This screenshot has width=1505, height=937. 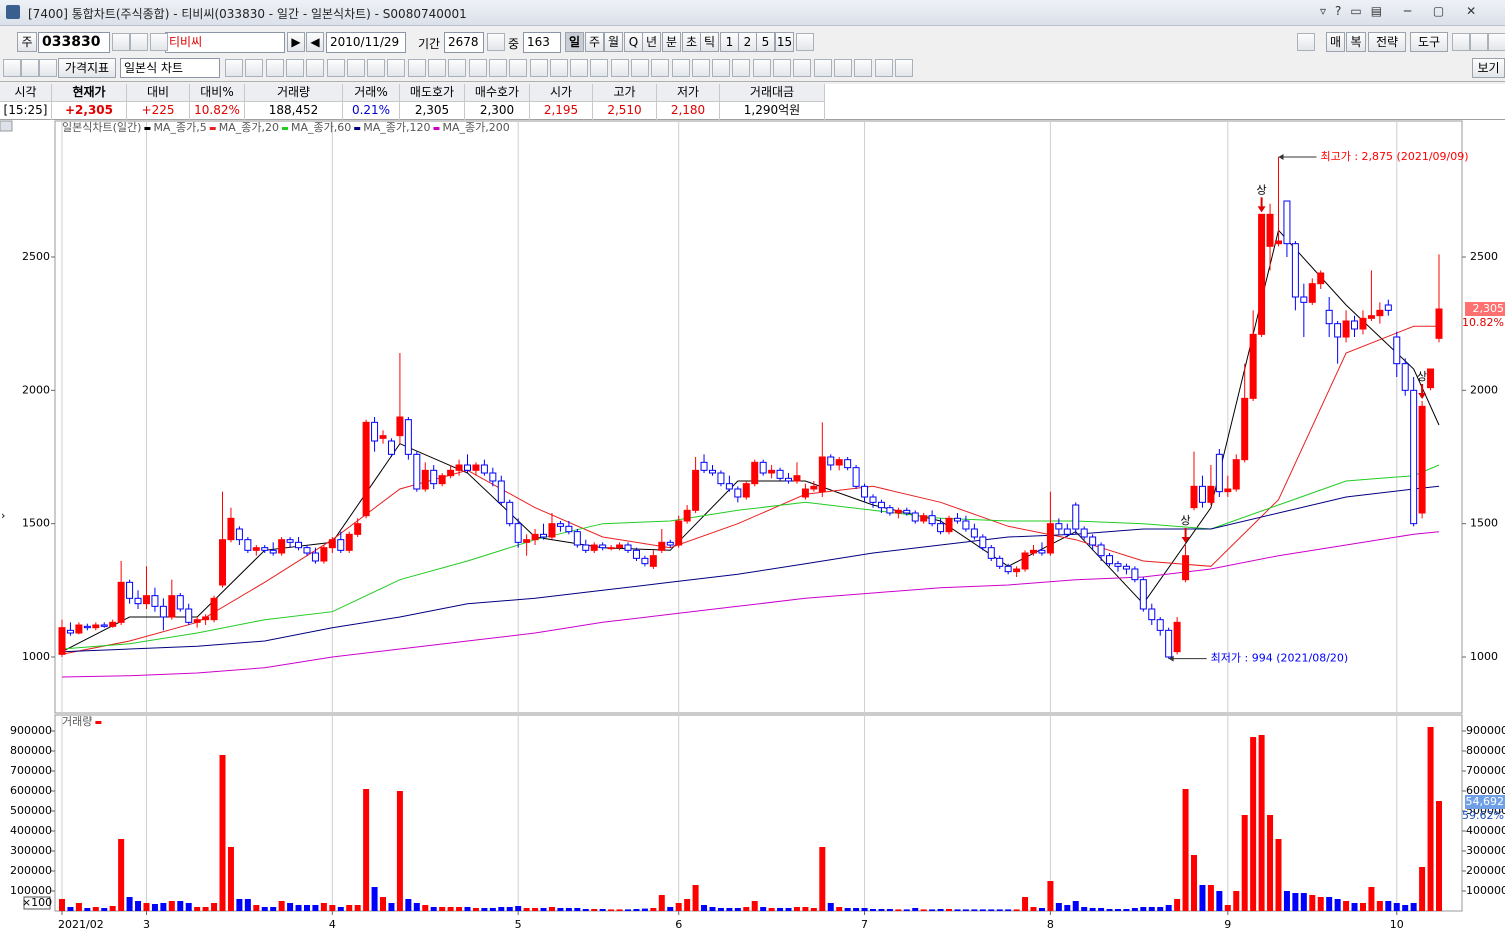 What do you see at coordinates (574, 42) in the screenshot?
I see `interval-button: 일` at bounding box center [574, 42].